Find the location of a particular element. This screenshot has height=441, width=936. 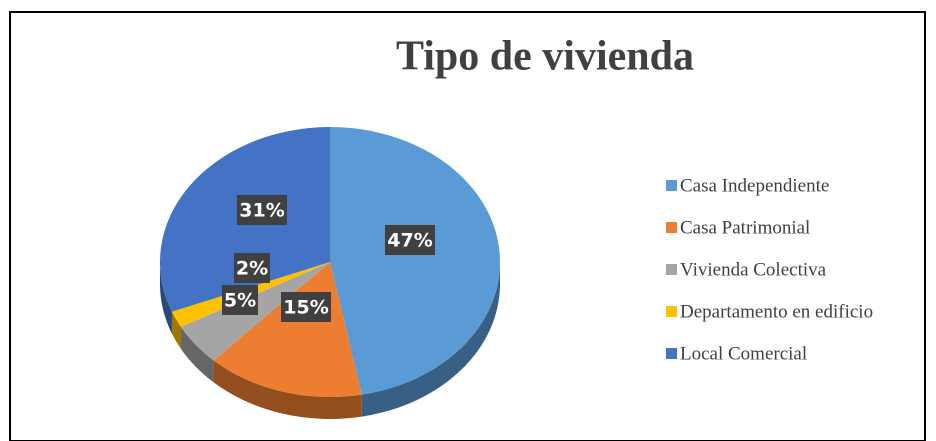

data-label: 15% is located at coordinates (305, 308).